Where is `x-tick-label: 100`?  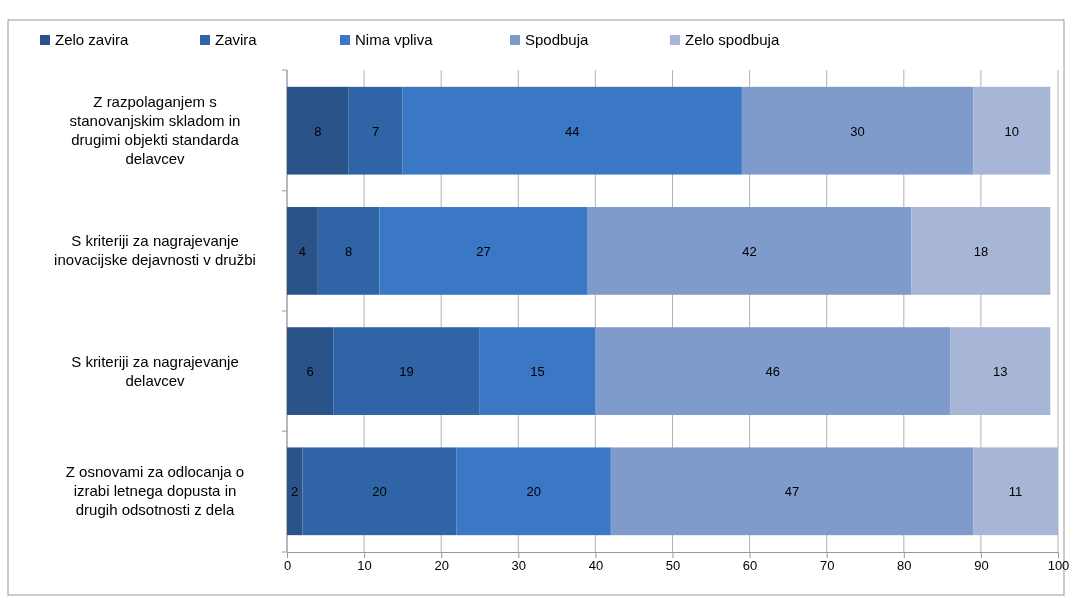
x-tick-label: 100 is located at coordinates (1058, 566).